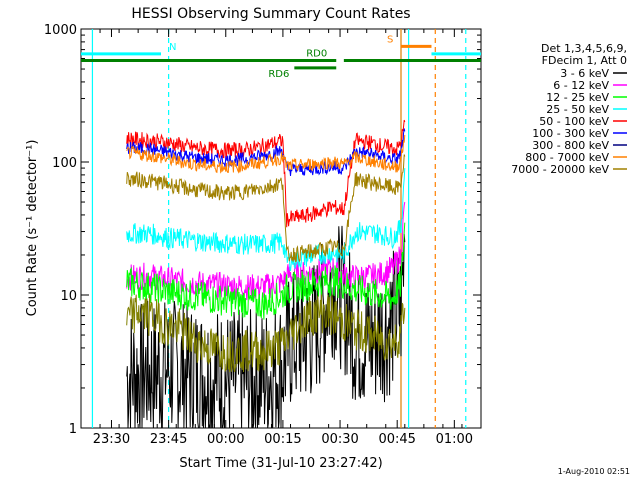 The image size is (640, 480). What do you see at coordinates (577, 109) in the screenshot?
I see `legend-entry-label: 25 - 50 keV` at bounding box center [577, 109].